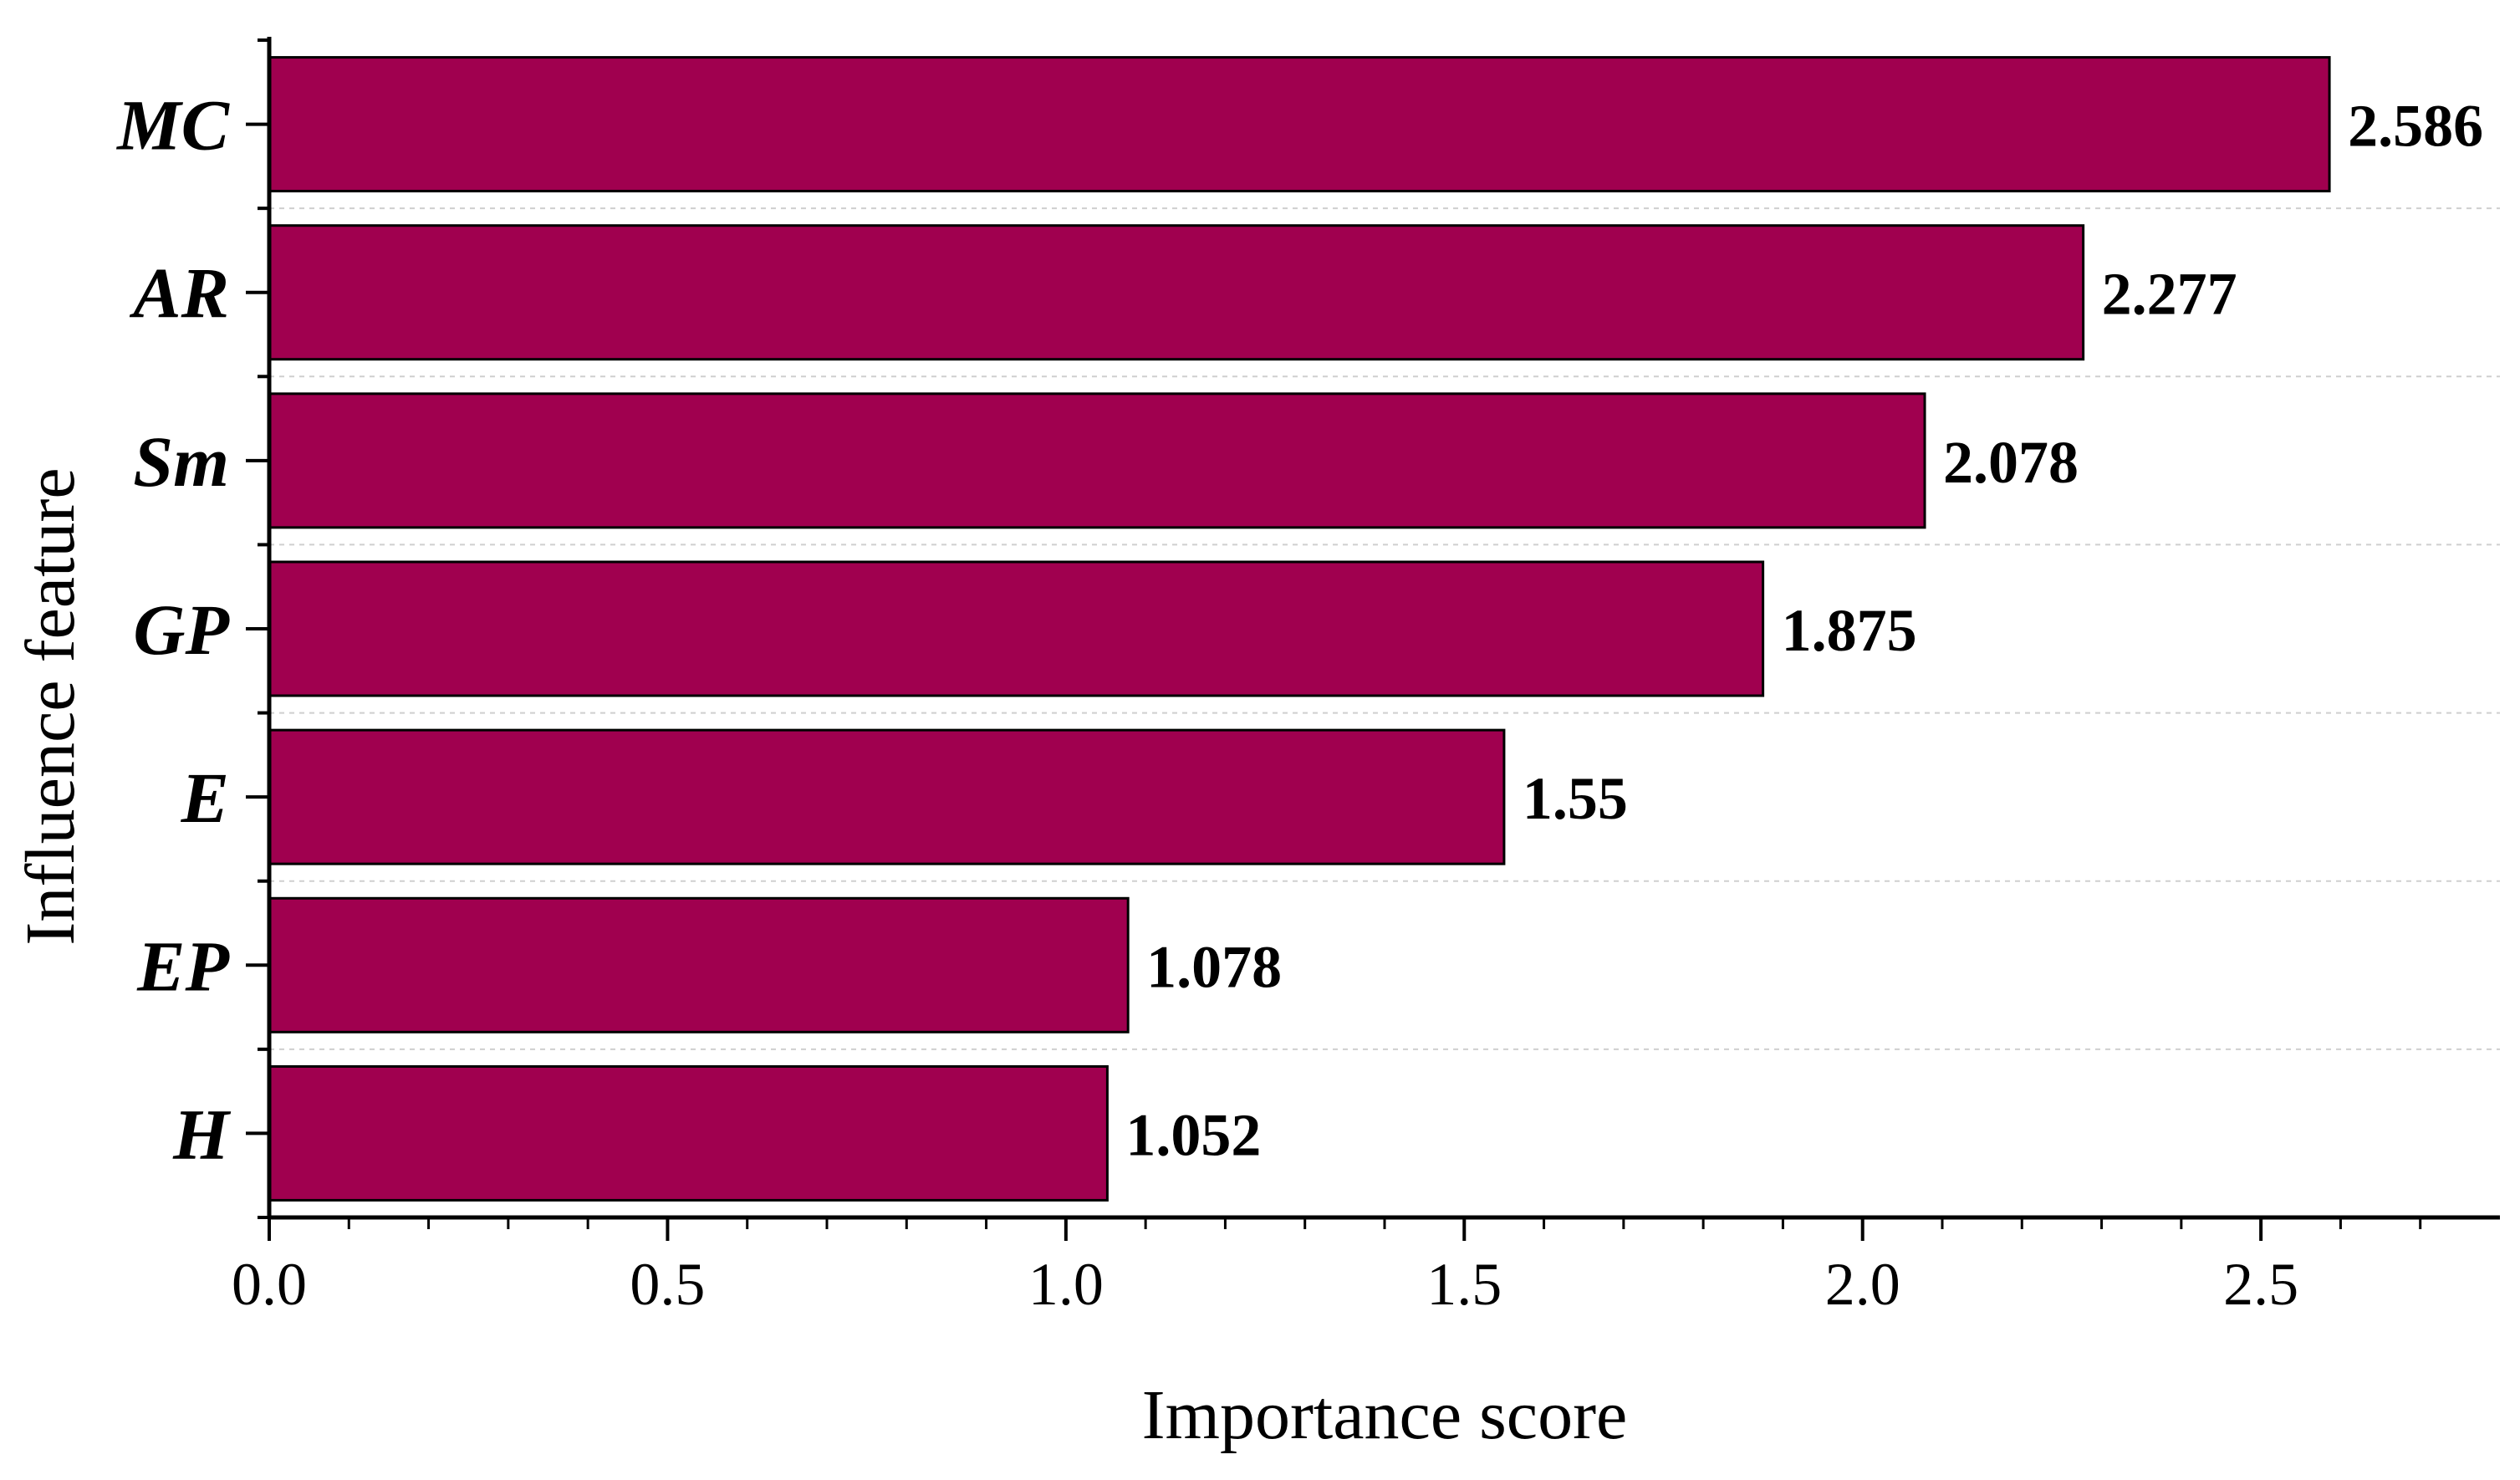 This screenshot has height=1480, width=2520. What do you see at coordinates (2011, 462) in the screenshot?
I see `value-label: 2.078` at bounding box center [2011, 462].